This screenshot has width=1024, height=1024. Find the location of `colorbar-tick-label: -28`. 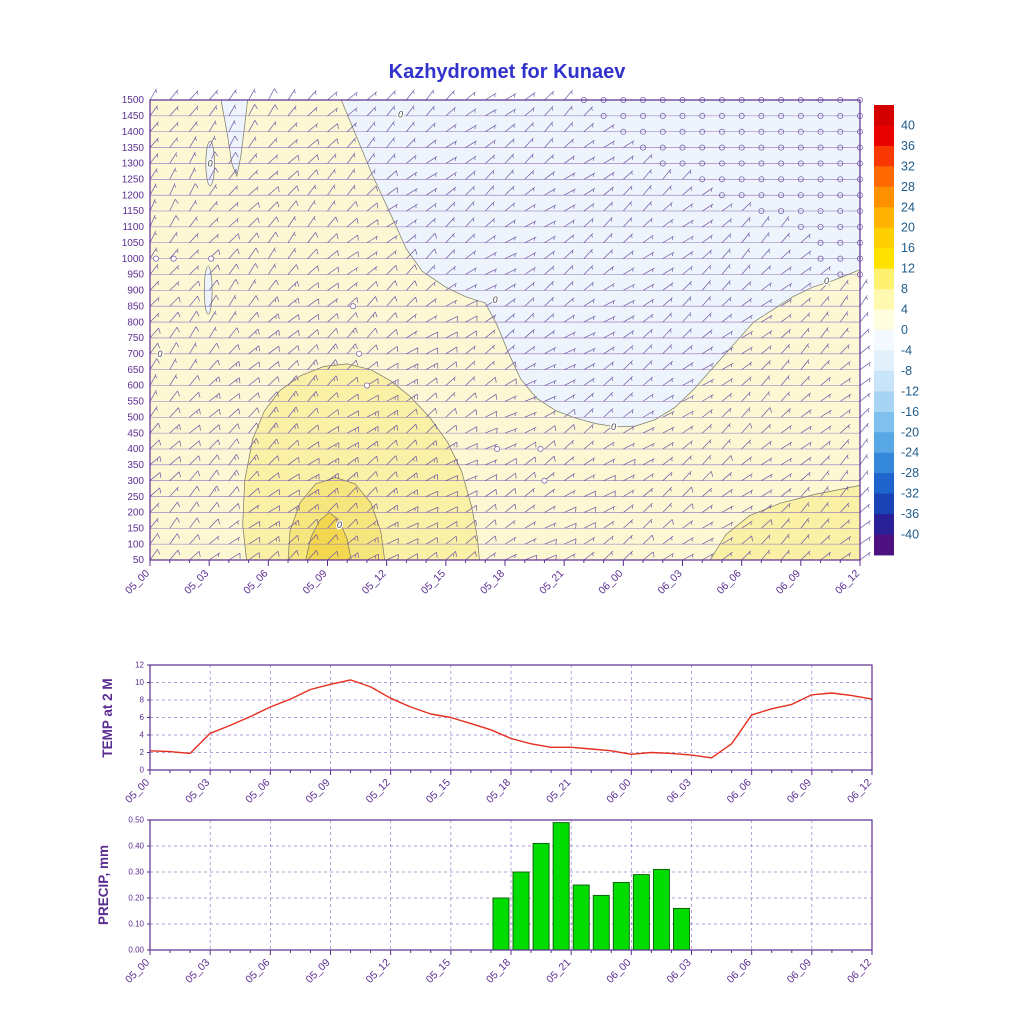

colorbar-tick-label: -28 is located at coordinates (910, 473).